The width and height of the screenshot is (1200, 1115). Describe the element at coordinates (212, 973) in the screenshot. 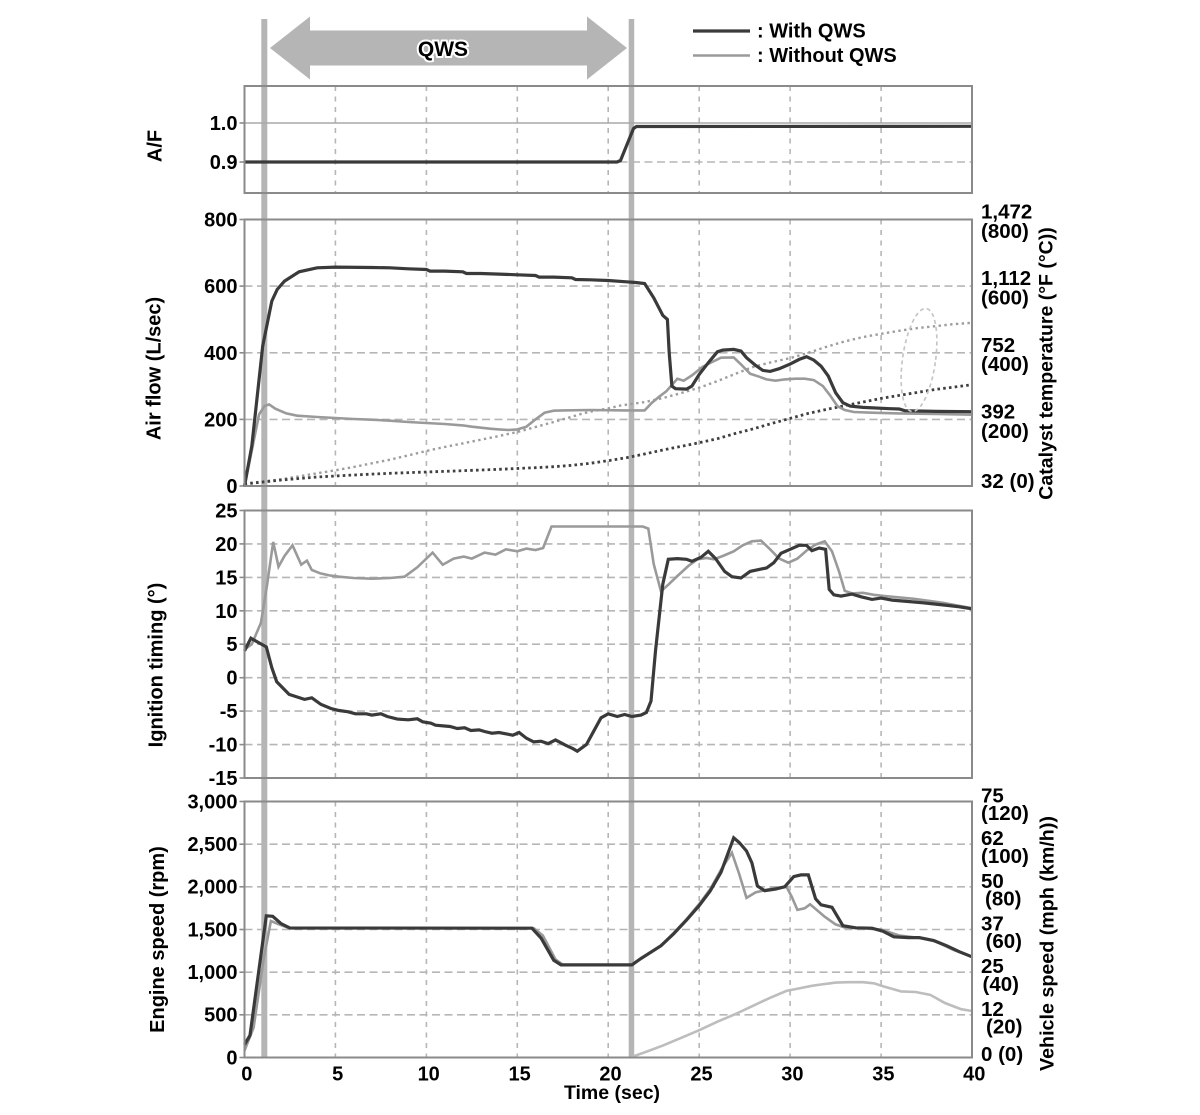

I see `svg-text: 1,000` at that location.